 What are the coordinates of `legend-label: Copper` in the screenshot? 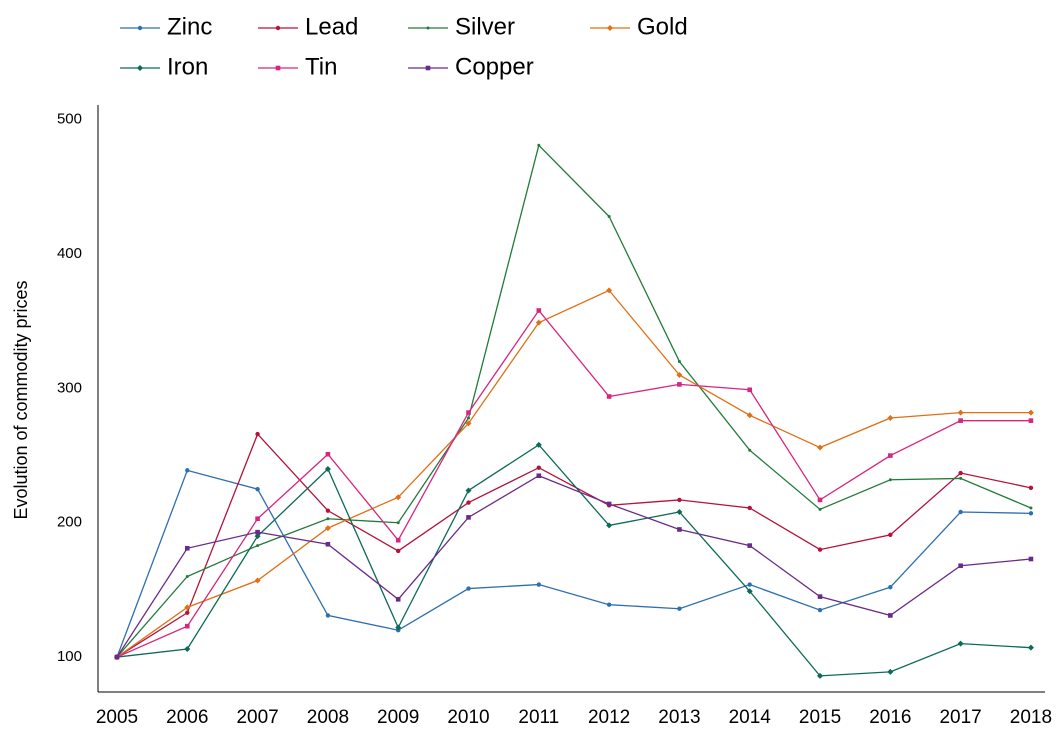 It's located at (494, 66).